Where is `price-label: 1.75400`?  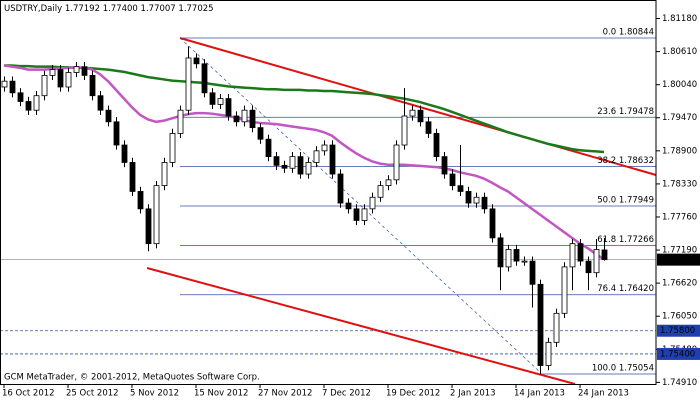 price-label: 1.75400 is located at coordinates (677, 354).